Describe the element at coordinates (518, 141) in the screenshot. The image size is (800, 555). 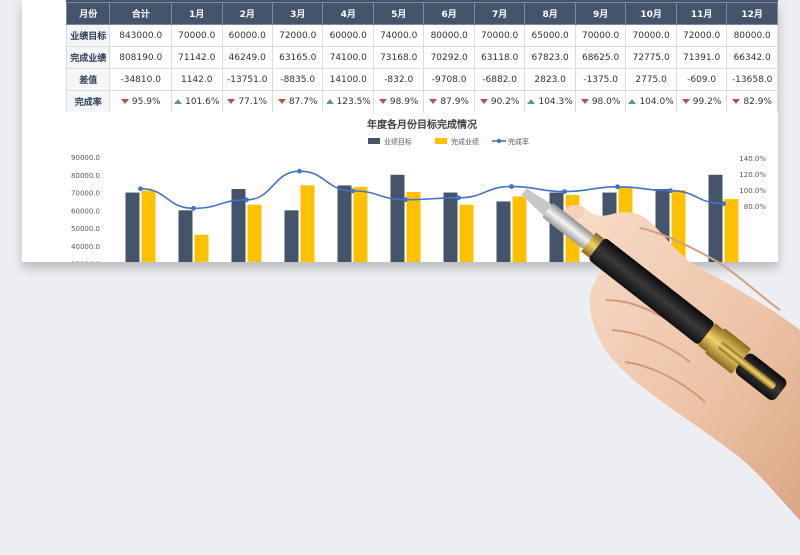
I see `legend-label: 完成率` at that location.